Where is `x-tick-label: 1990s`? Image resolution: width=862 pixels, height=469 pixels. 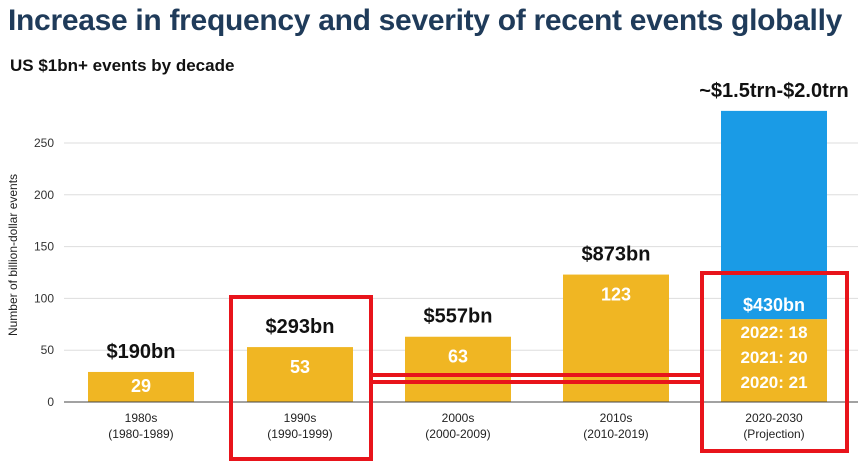
x-tick-label: 1990s is located at coordinates (300, 418).